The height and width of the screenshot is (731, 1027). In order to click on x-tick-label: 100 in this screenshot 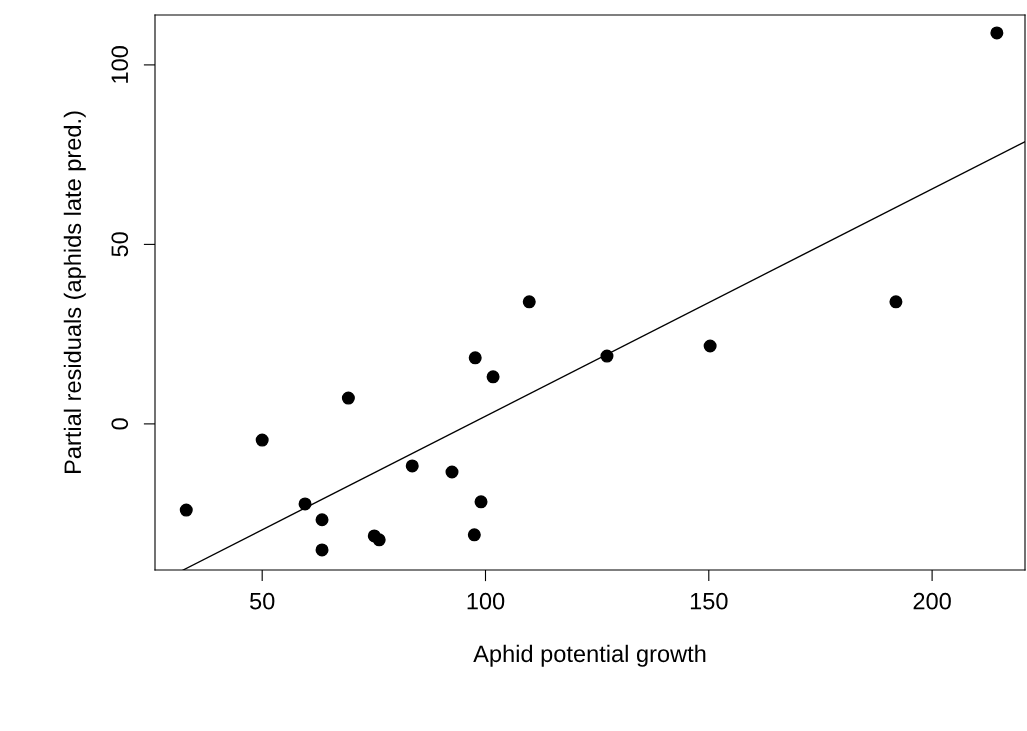, I will do `click(486, 601)`.